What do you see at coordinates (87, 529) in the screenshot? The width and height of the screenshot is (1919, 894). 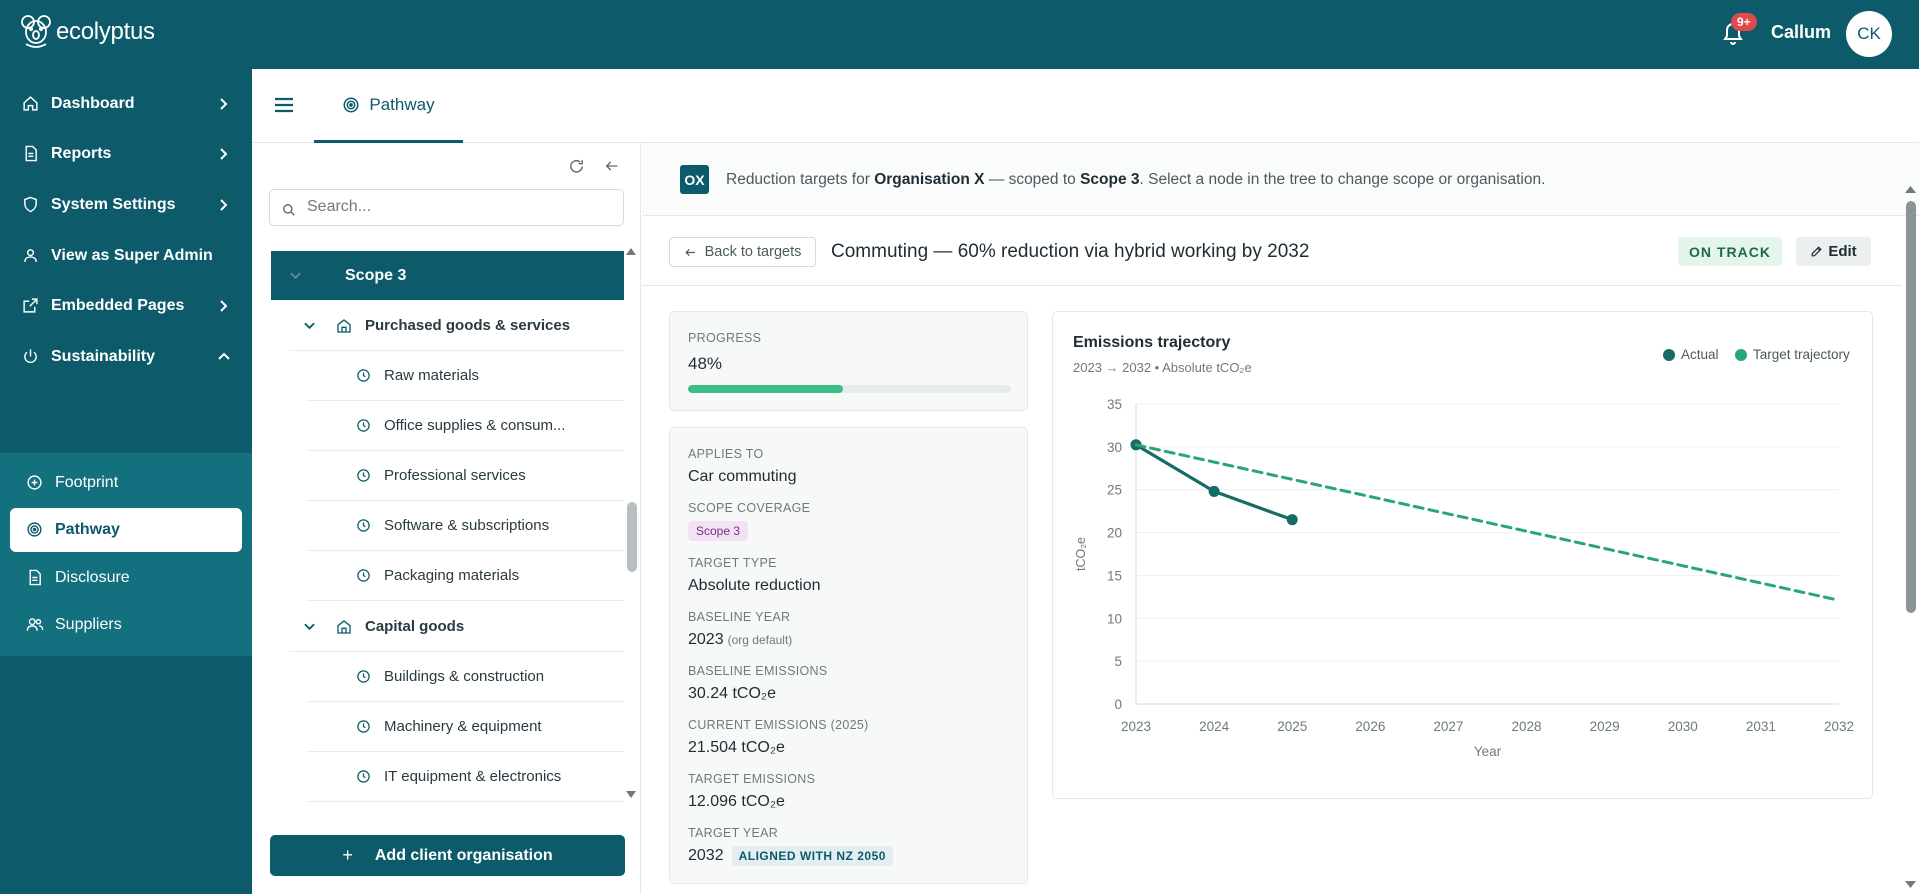 I see `sidebar-item-label: Pathway` at bounding box center [87, 529].